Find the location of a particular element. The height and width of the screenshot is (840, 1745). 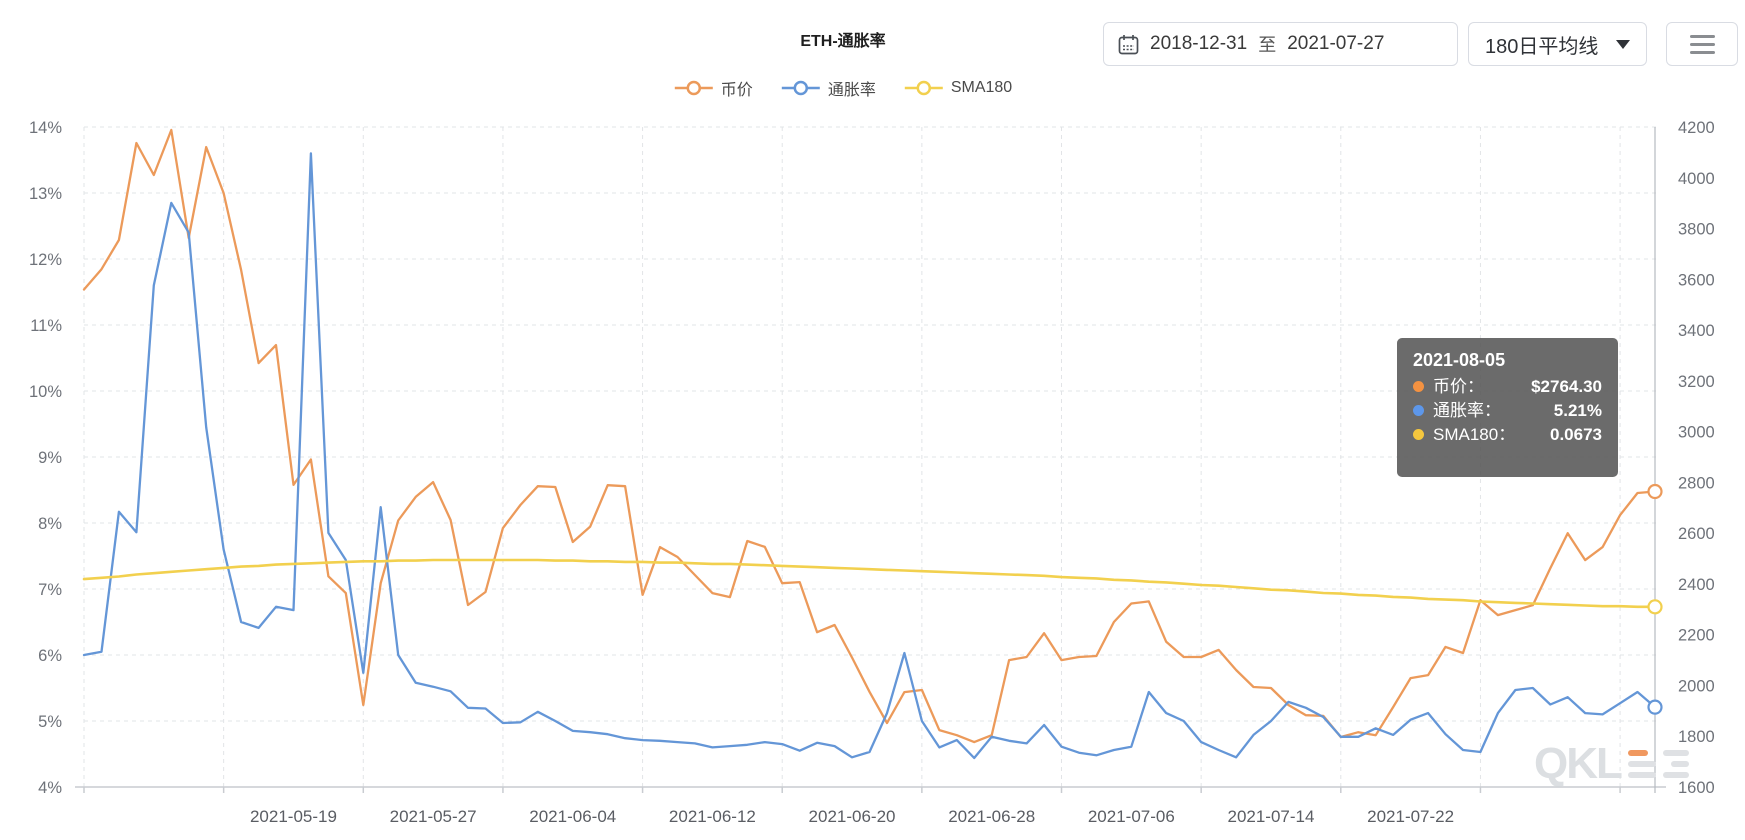

y-axis-left-label: 4% is located at coordinates (50, 788).